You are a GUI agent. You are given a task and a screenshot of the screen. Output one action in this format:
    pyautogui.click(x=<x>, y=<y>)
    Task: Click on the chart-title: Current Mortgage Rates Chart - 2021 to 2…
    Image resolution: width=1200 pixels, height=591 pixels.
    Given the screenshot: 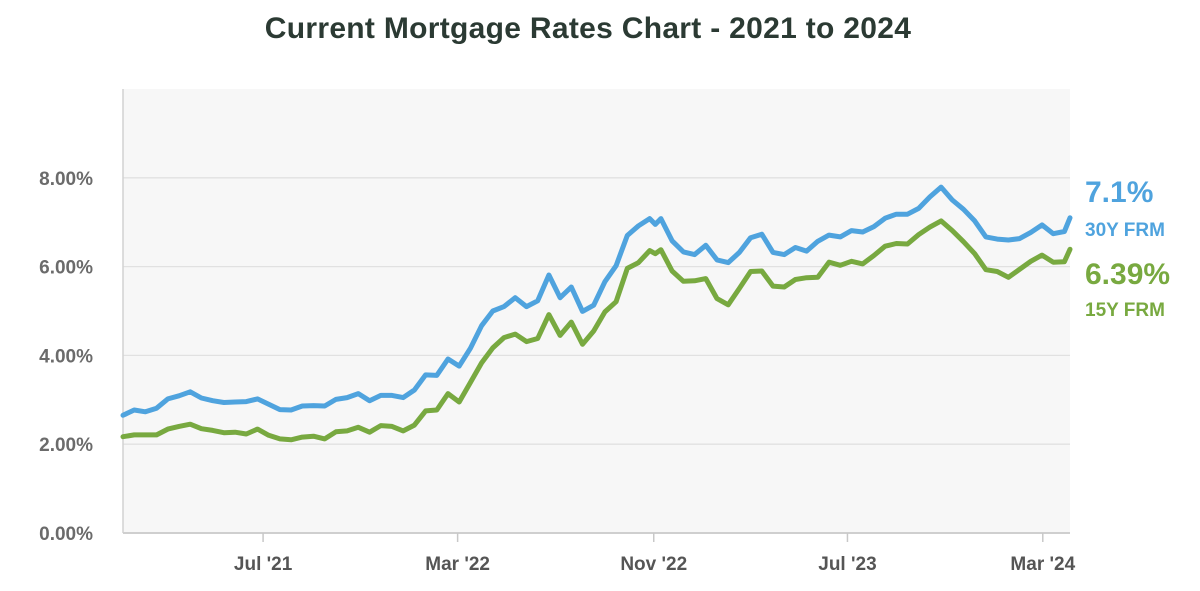 What is the action you would take?
    pyautogui.click(x=588, y=28)
    